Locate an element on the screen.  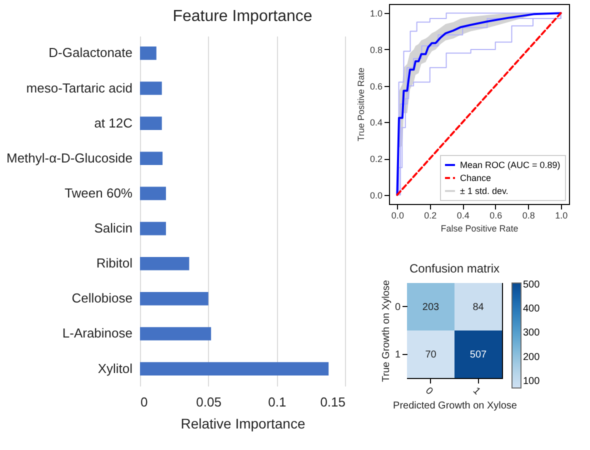
x-tick-label: 1.0 is located at coordinates (561, 215).